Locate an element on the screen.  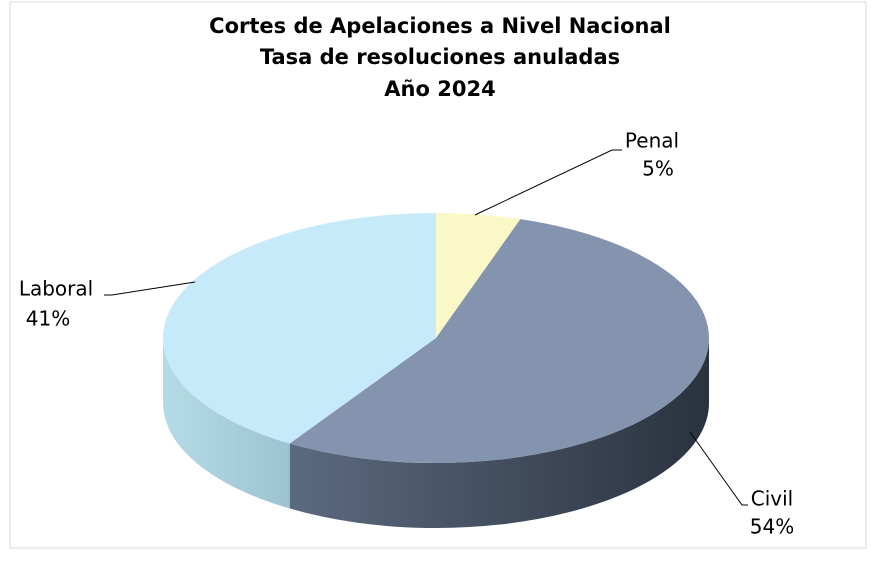
category-label: Civil is located at coordinates (772, 499).